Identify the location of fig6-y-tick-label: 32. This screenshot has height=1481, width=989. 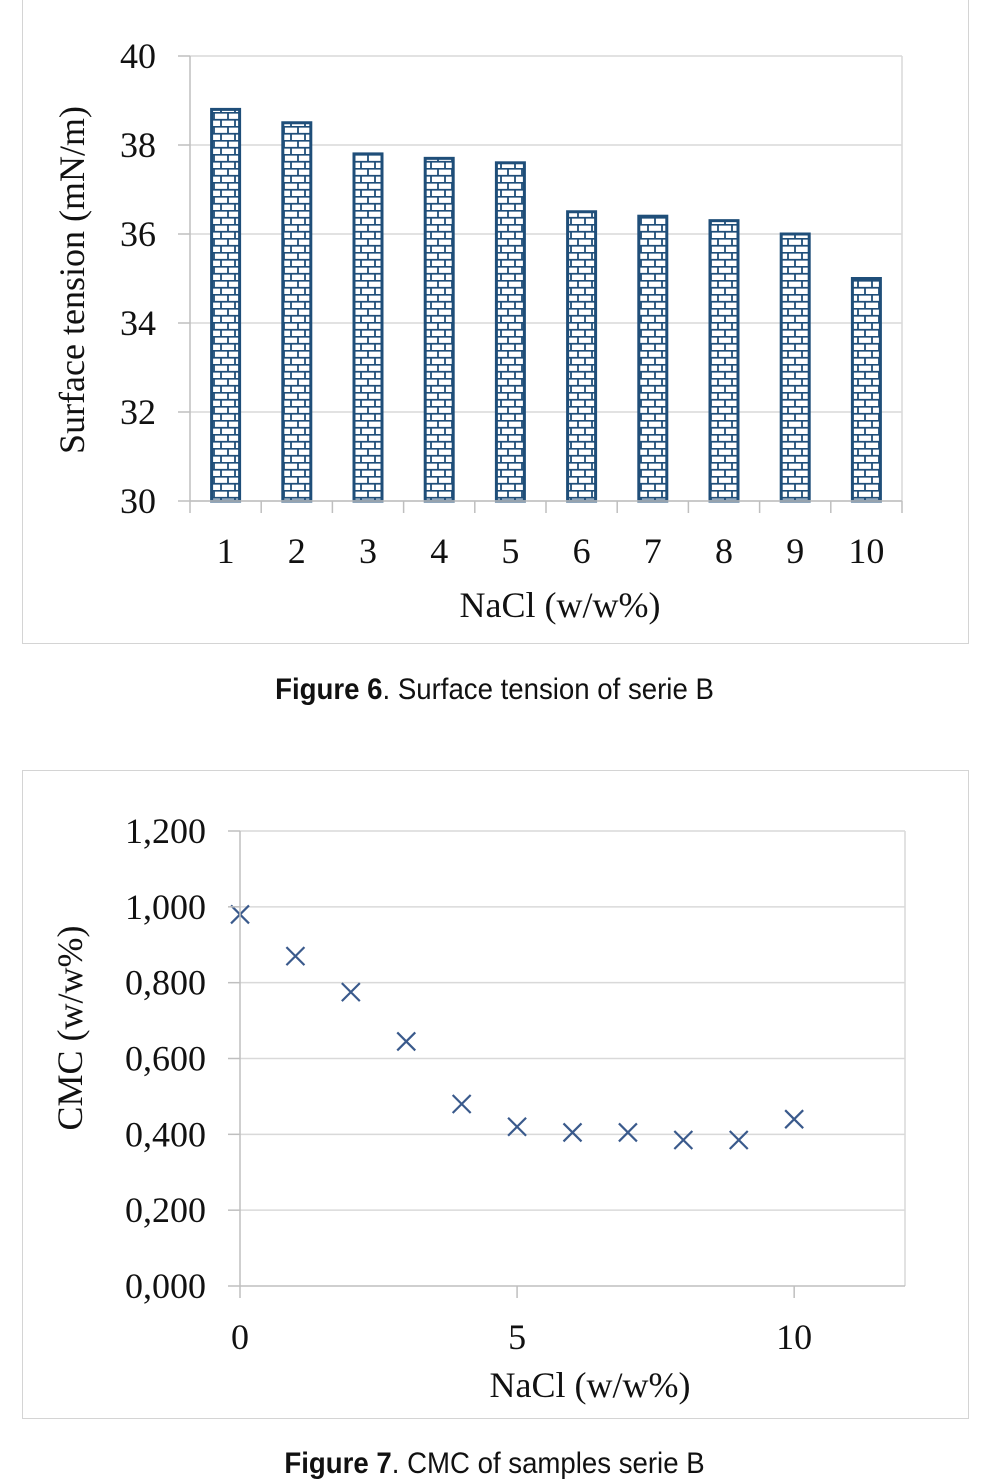
(138, 412).